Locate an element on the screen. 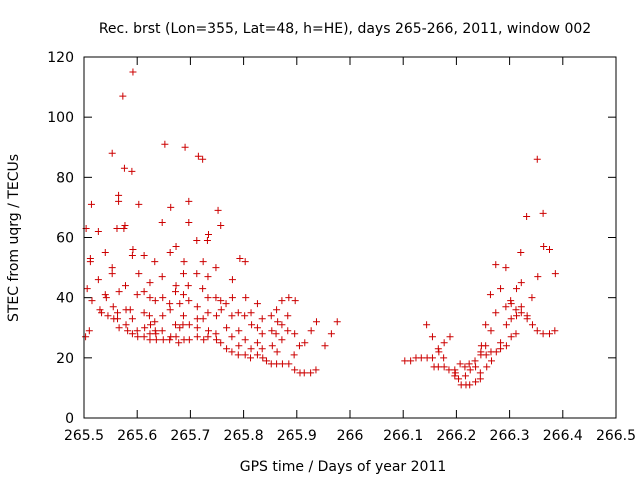  x-tick-label: 266.1 is located at coordinates (403, 436).